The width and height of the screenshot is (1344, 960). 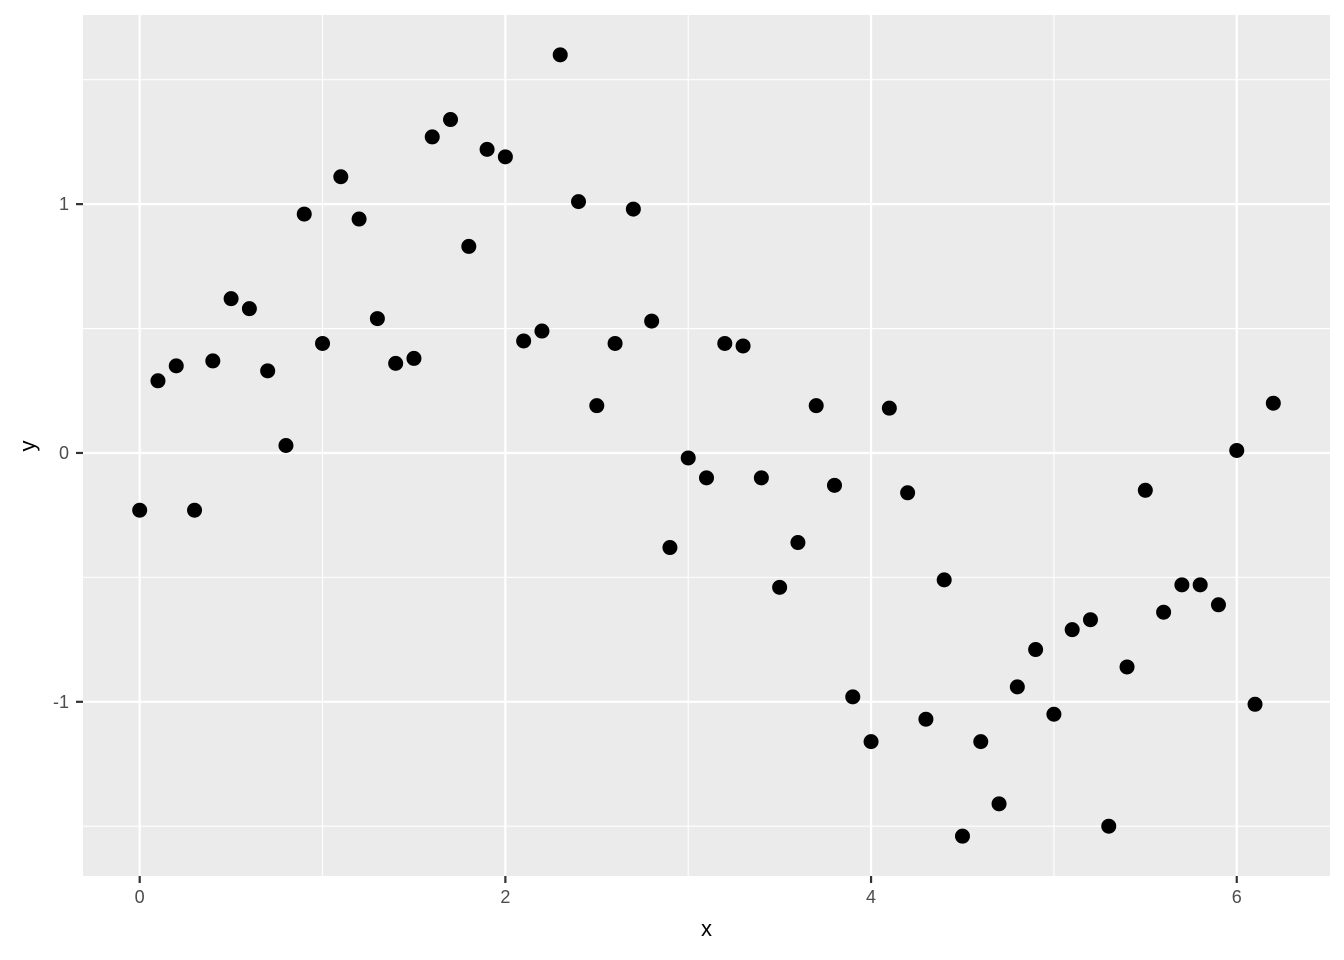 What do you see at coordinates (1236, 897) in the screenshot?
I see `x-axis-tick-label: 6` at bounding box center [1236, 897].